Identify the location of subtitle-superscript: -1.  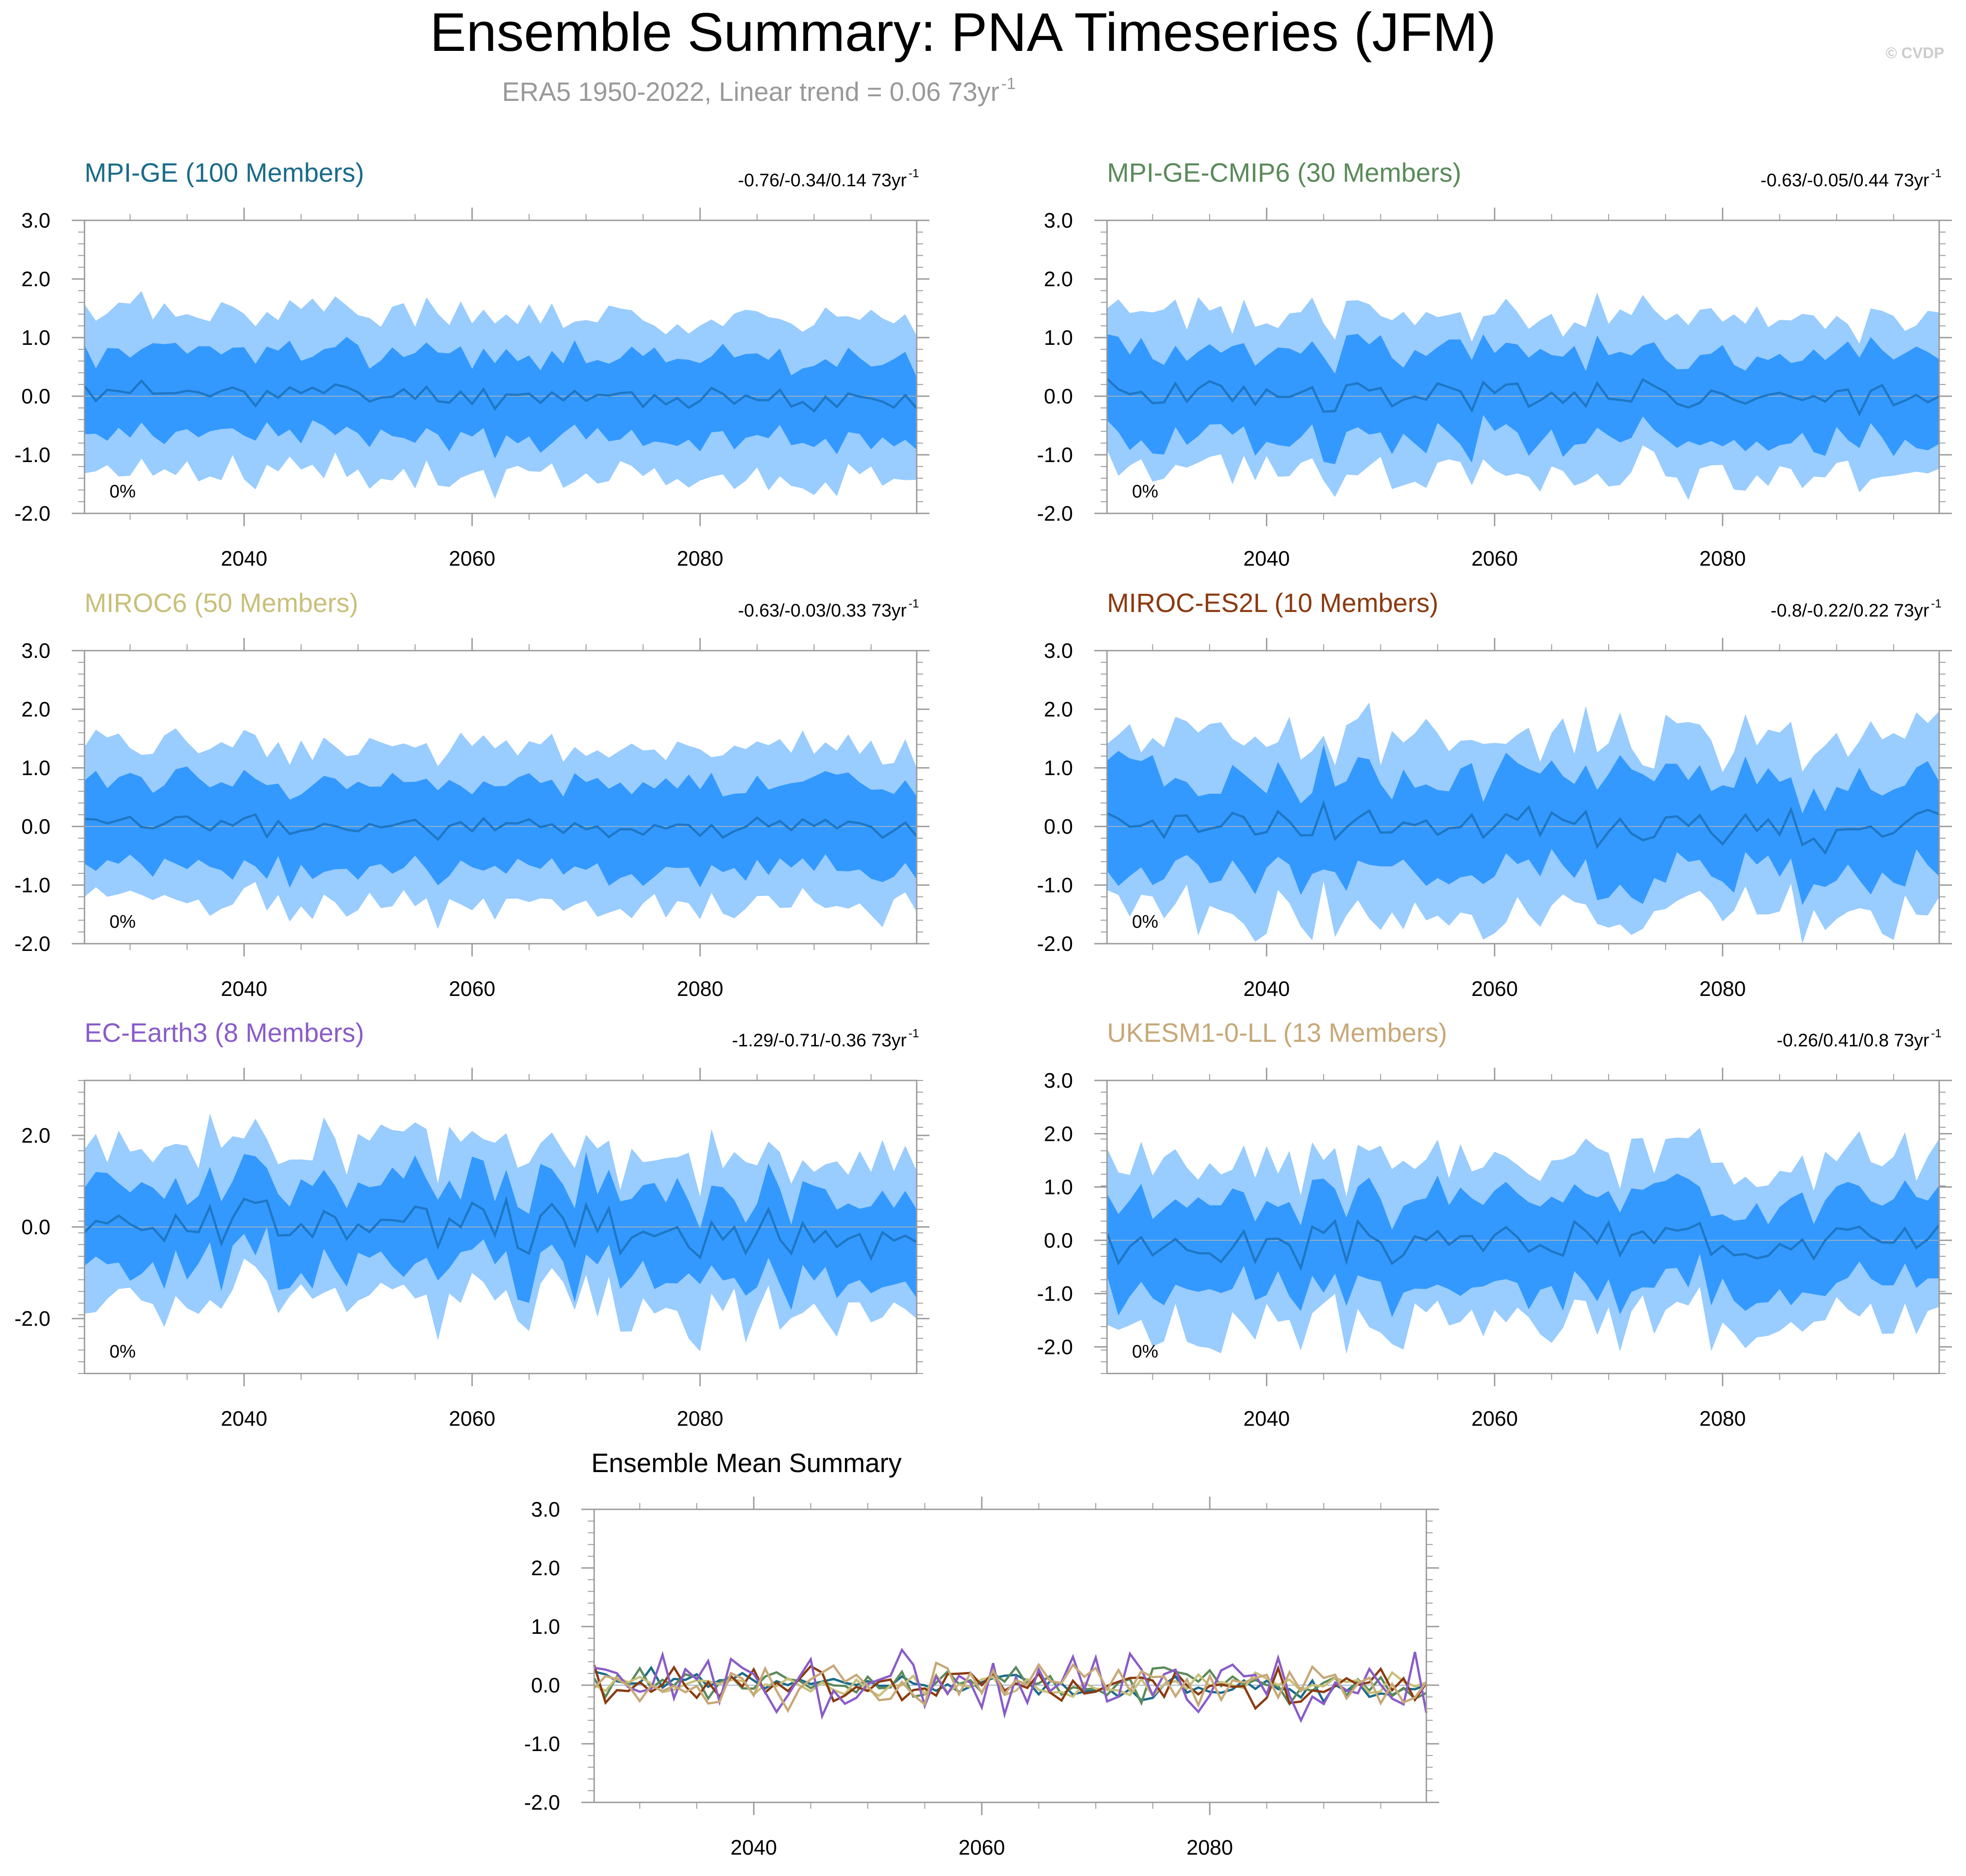
(1008, 84).